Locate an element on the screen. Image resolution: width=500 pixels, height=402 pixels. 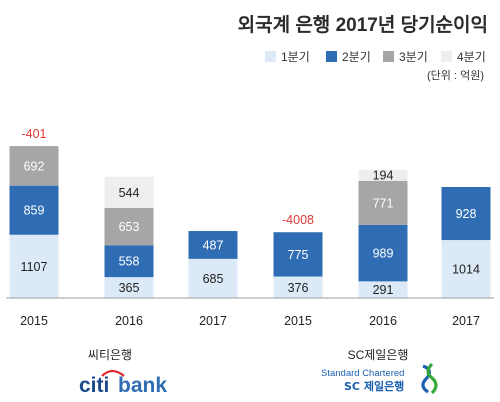
value-label-3분기-1: 653 is located at coordinates (129, 227).